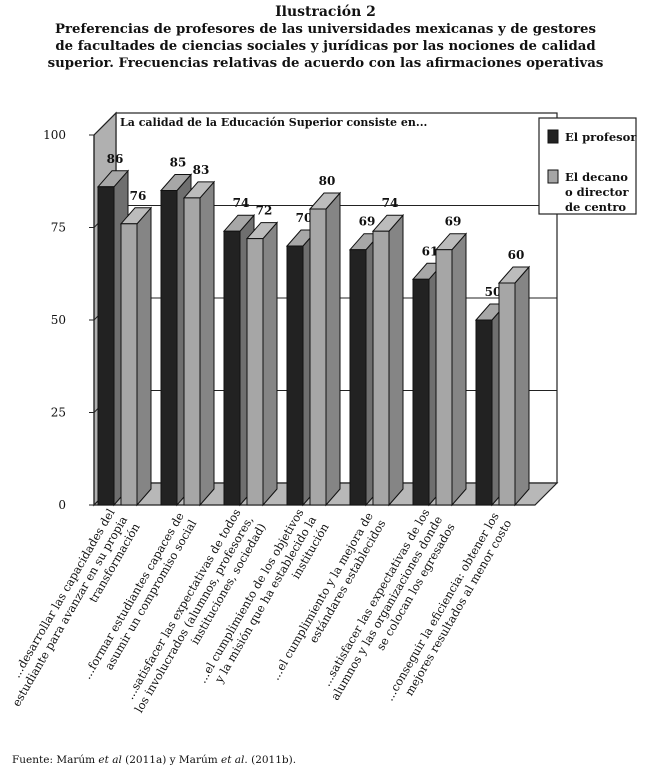 The width and height of the screenshot is (651, 779). I want to click on y-tick-label-0: 0, so click(62, 505).